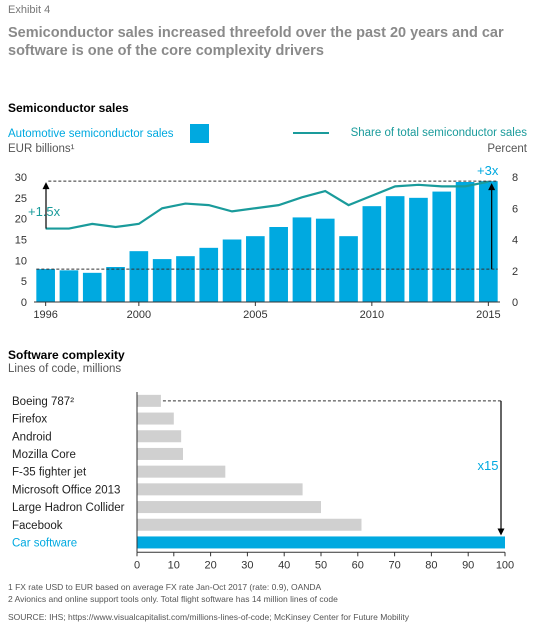 This screenshot has height=634, width=549. I want to click on y-tick-left-25: 25, so click(21, 199).